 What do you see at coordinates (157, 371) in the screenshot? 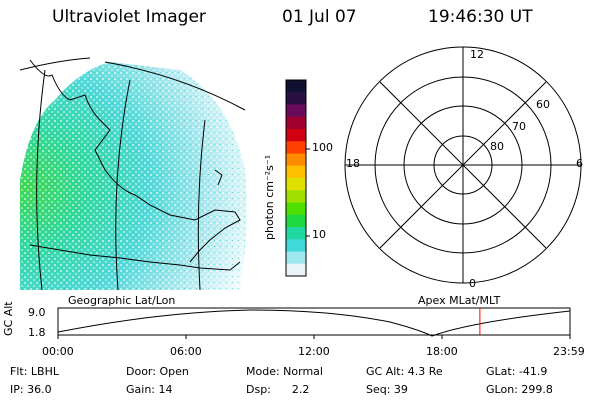
I see `door-info: Door: Open` at bounding box center [157, 371].